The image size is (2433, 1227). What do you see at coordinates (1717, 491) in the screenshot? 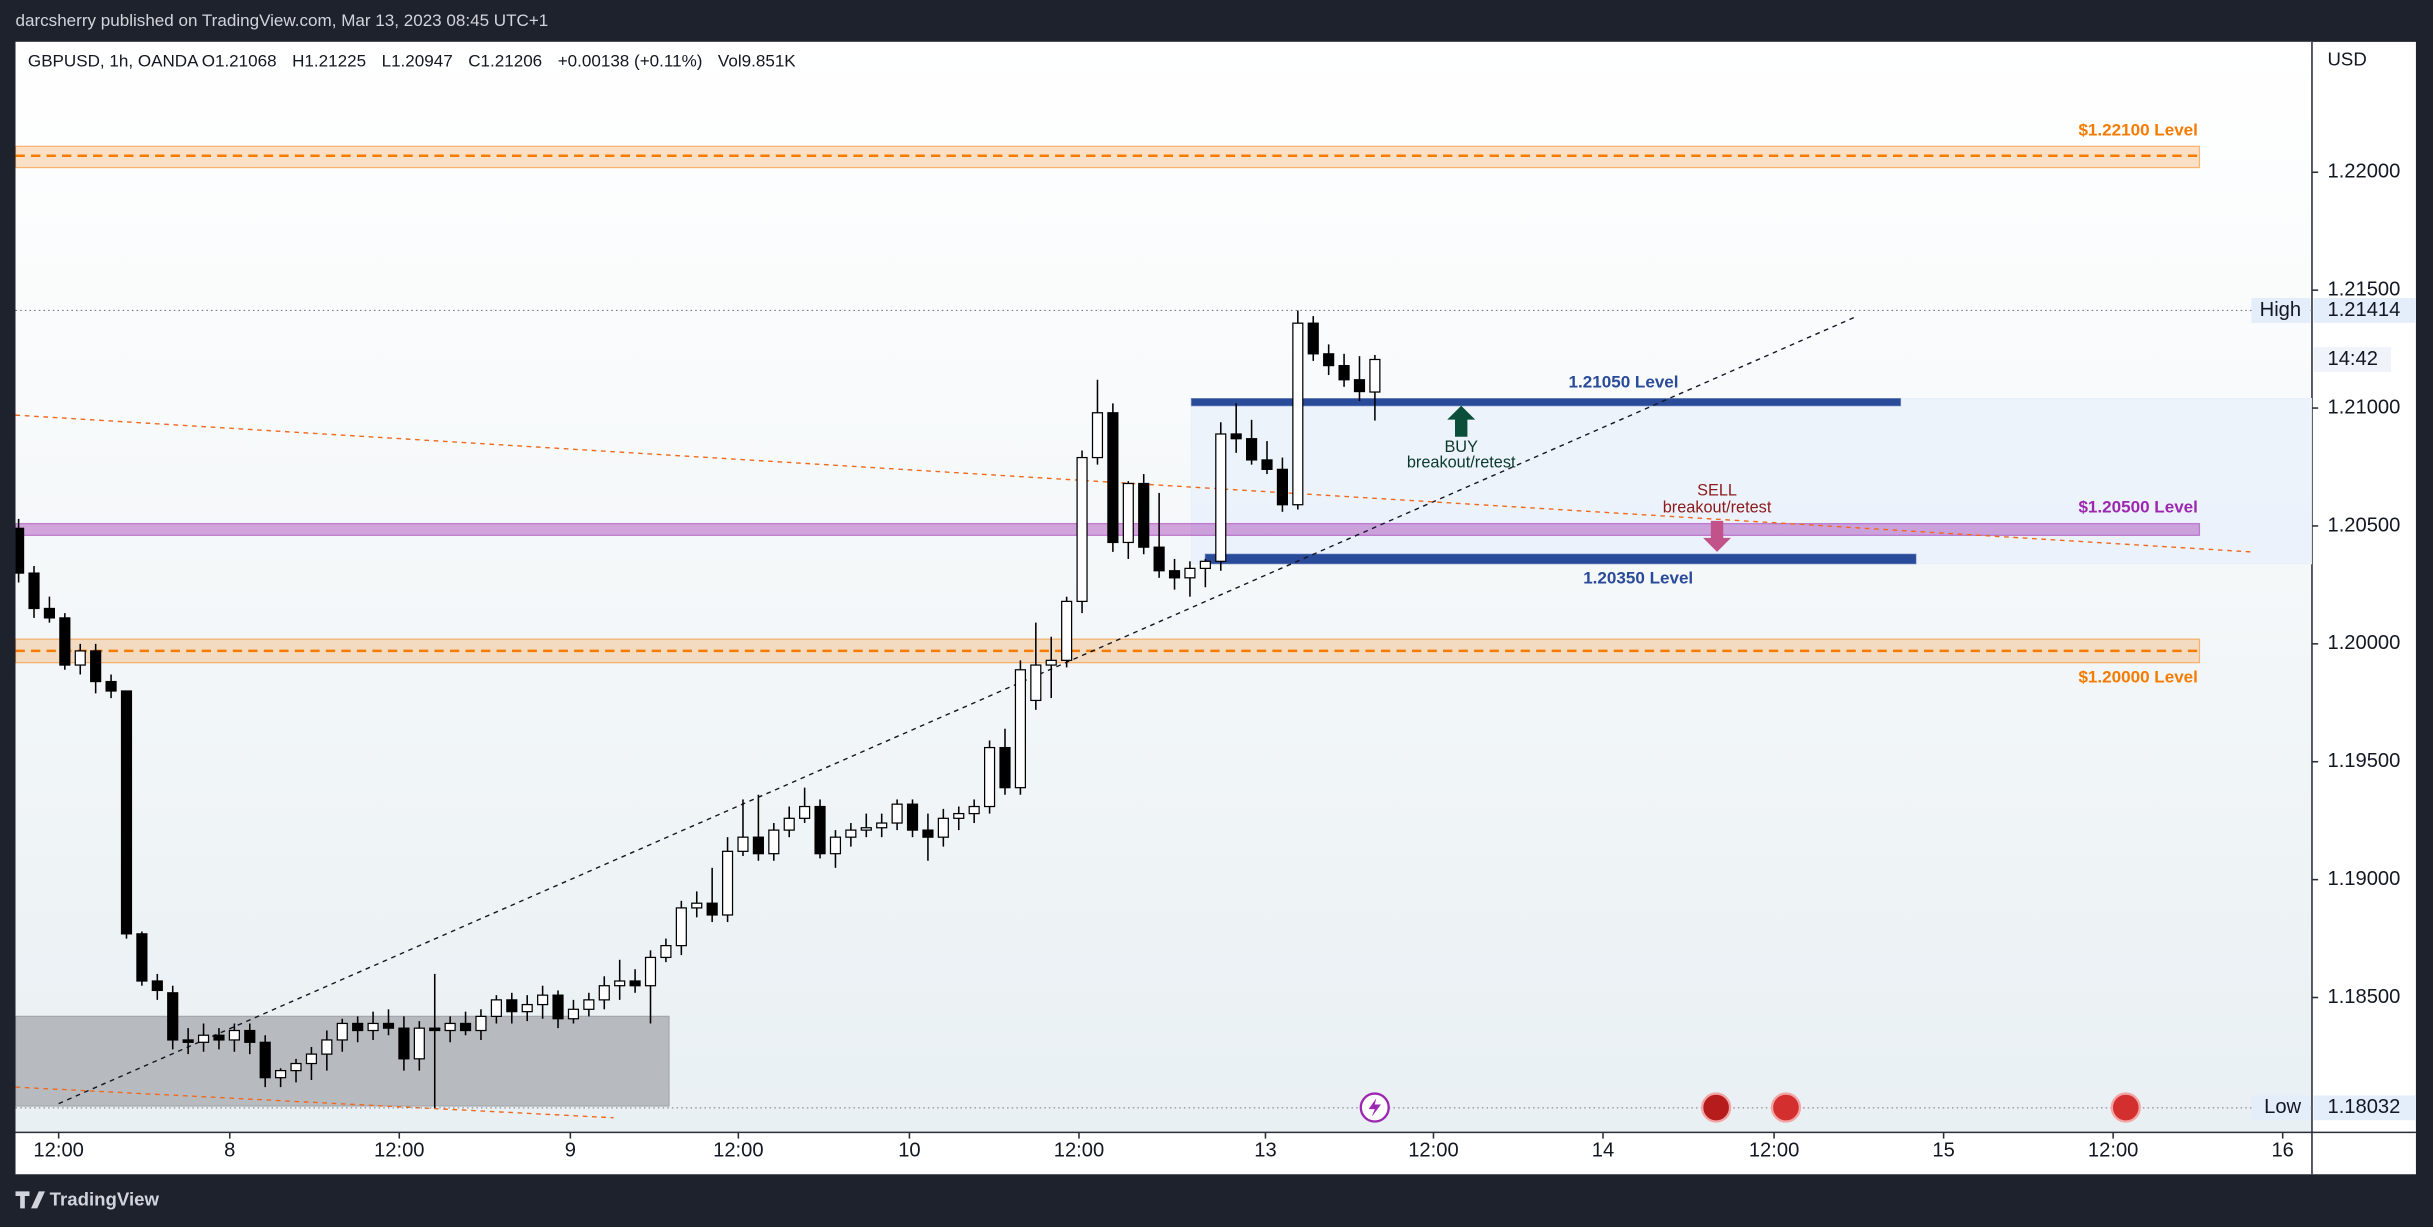
I see `signal-text: SELL` at bounding box center [1717, 491].